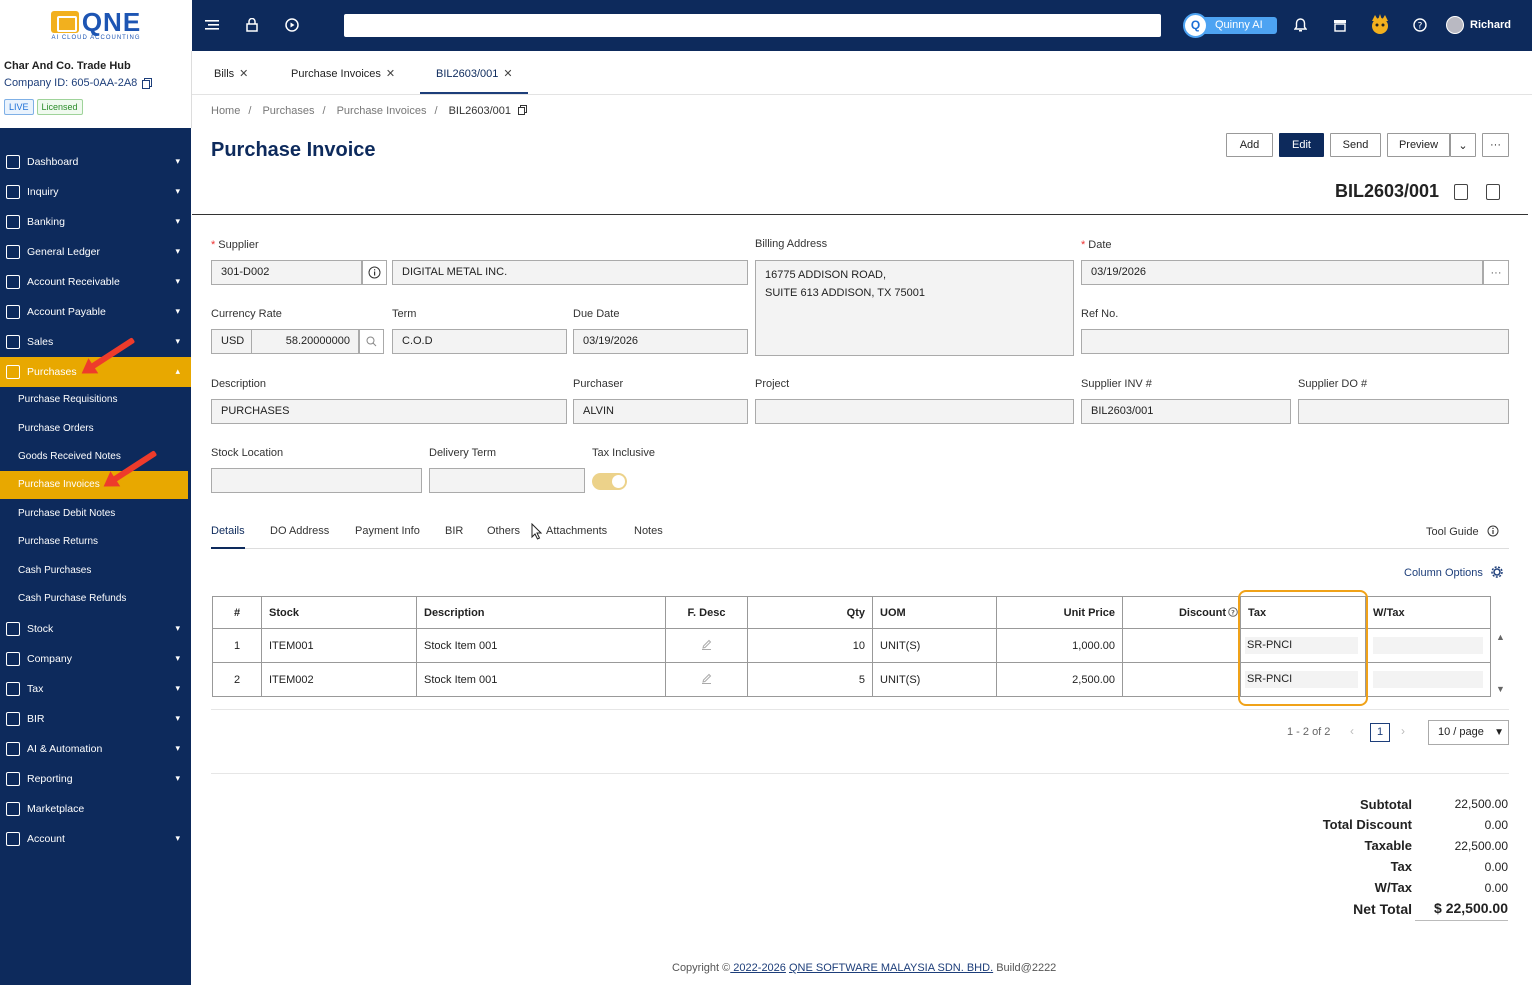  What do you see at coordinates (72, 598) in the screenshot?
I see `sub-item-cash-purchase-refunds: Cash Purchase Refunds` at bounding box center [72, 598].